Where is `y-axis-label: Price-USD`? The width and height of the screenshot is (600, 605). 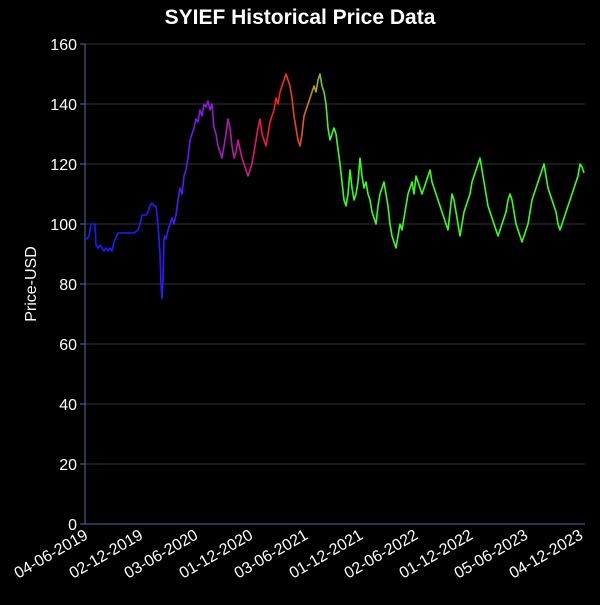 y-axis-label: Price-USD is located at coordinates (31, 284).